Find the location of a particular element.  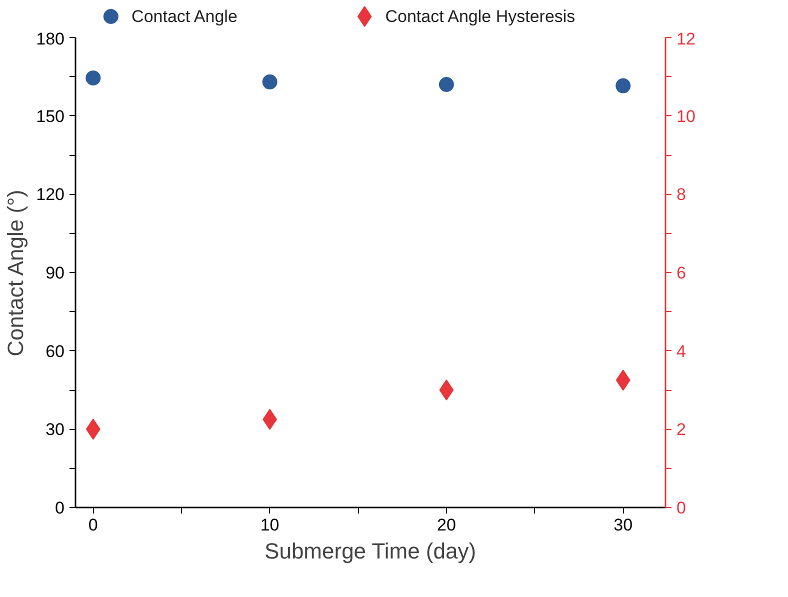

y2-tick-label: 8 is located at coordinates (681, 194).